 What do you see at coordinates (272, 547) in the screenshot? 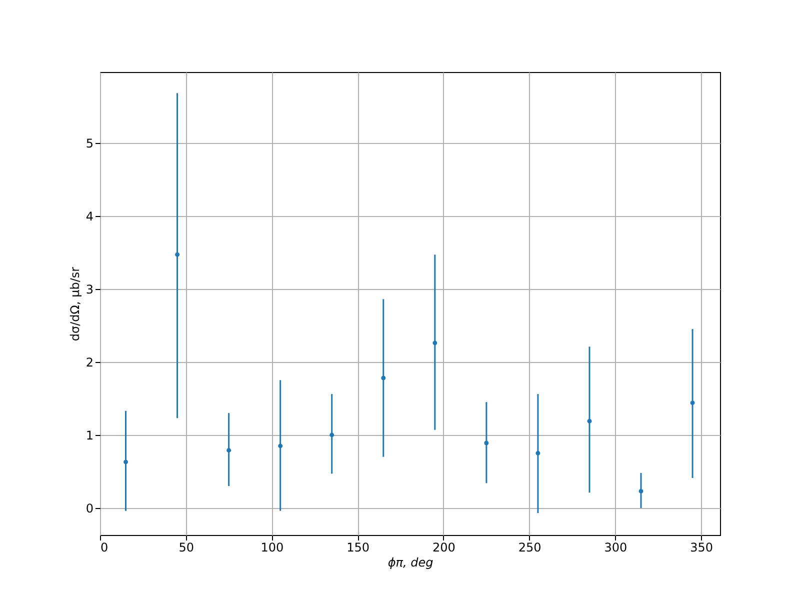
I see `x-tick-label: 100` at bounding box center [272, 547].